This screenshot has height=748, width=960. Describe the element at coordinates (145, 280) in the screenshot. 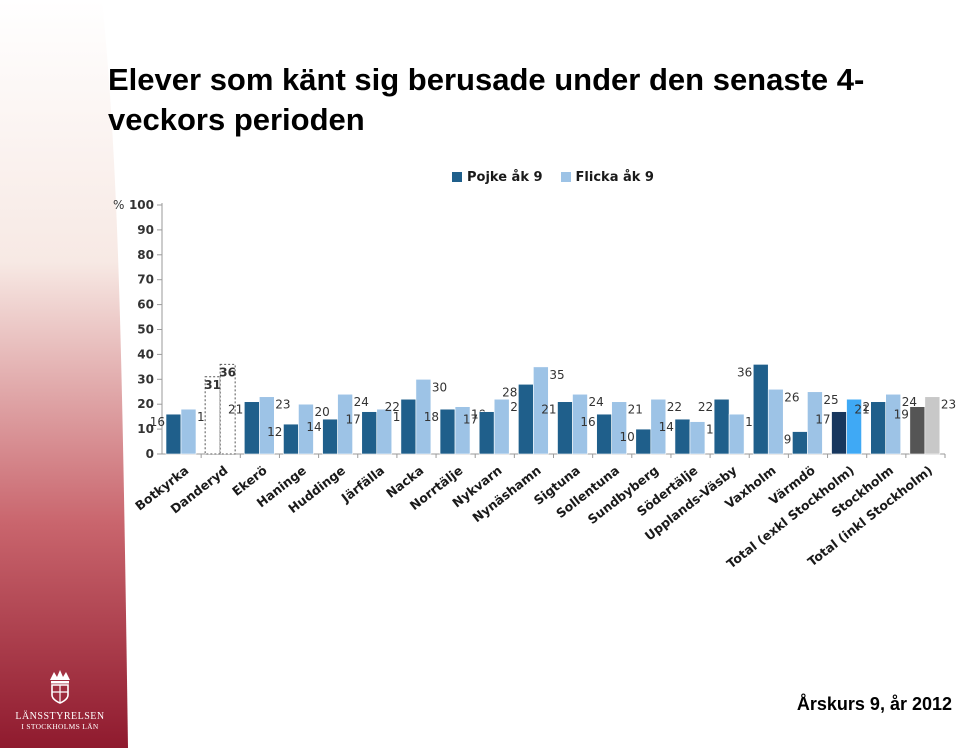

I see `y-tick-label: 70` at that location.